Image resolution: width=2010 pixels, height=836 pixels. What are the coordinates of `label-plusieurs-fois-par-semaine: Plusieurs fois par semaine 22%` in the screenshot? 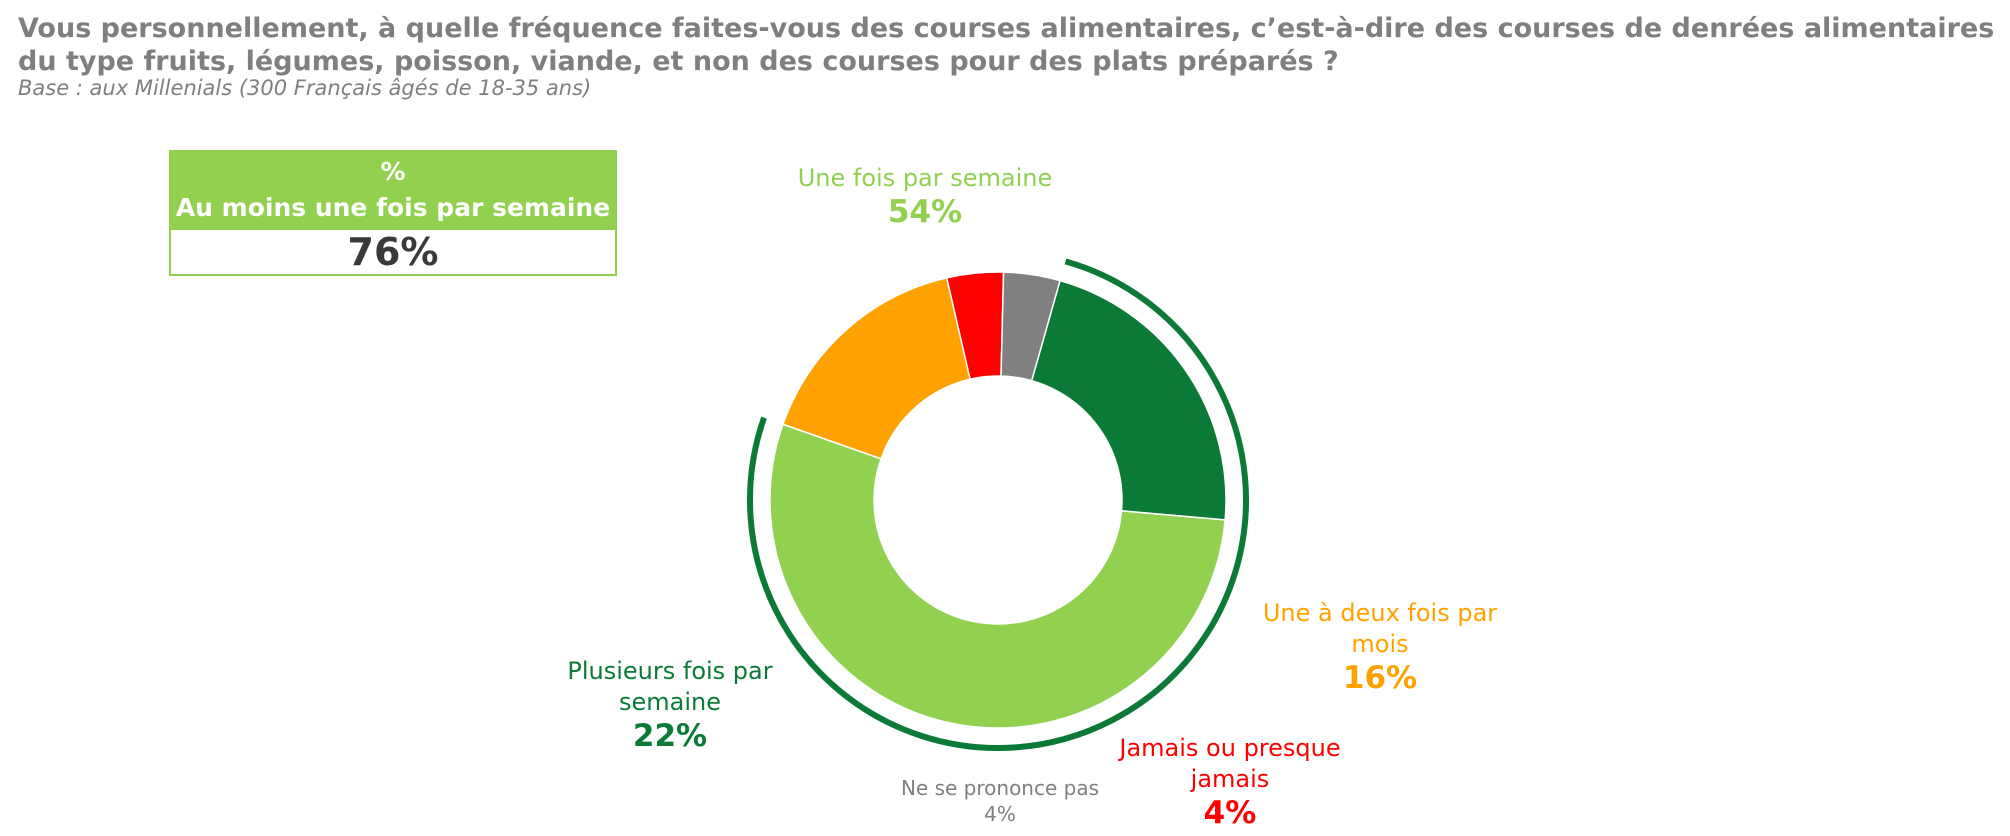 It's located at (670, 705).